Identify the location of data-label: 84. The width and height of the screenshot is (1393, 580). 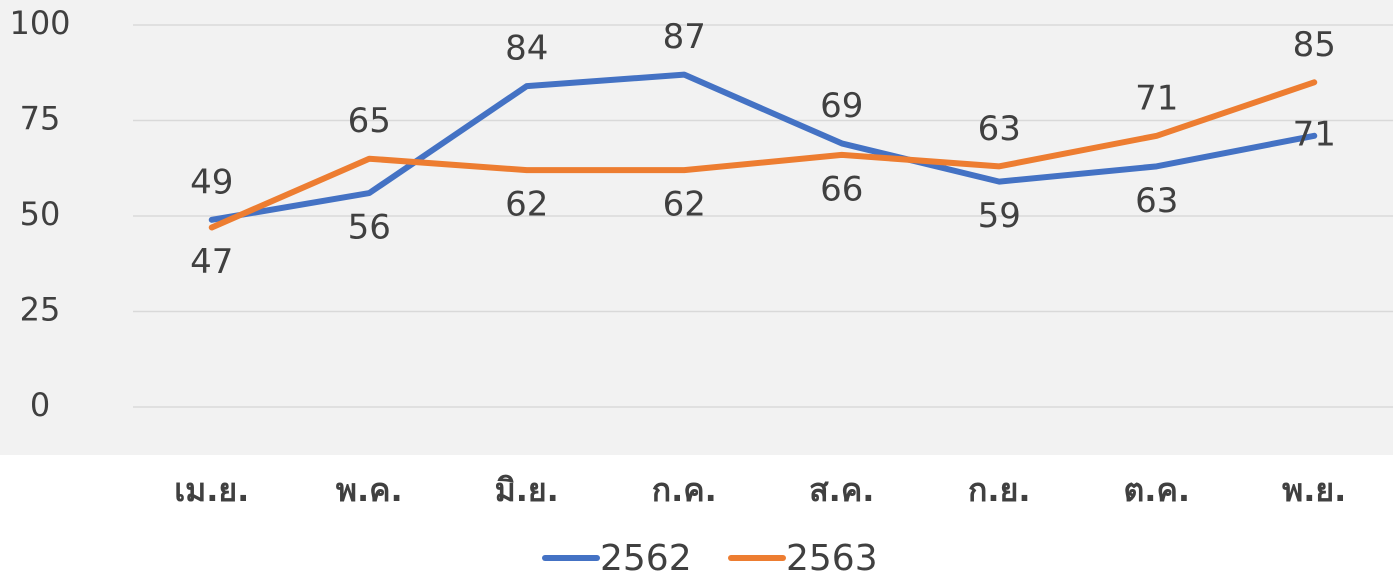
(526, 49).